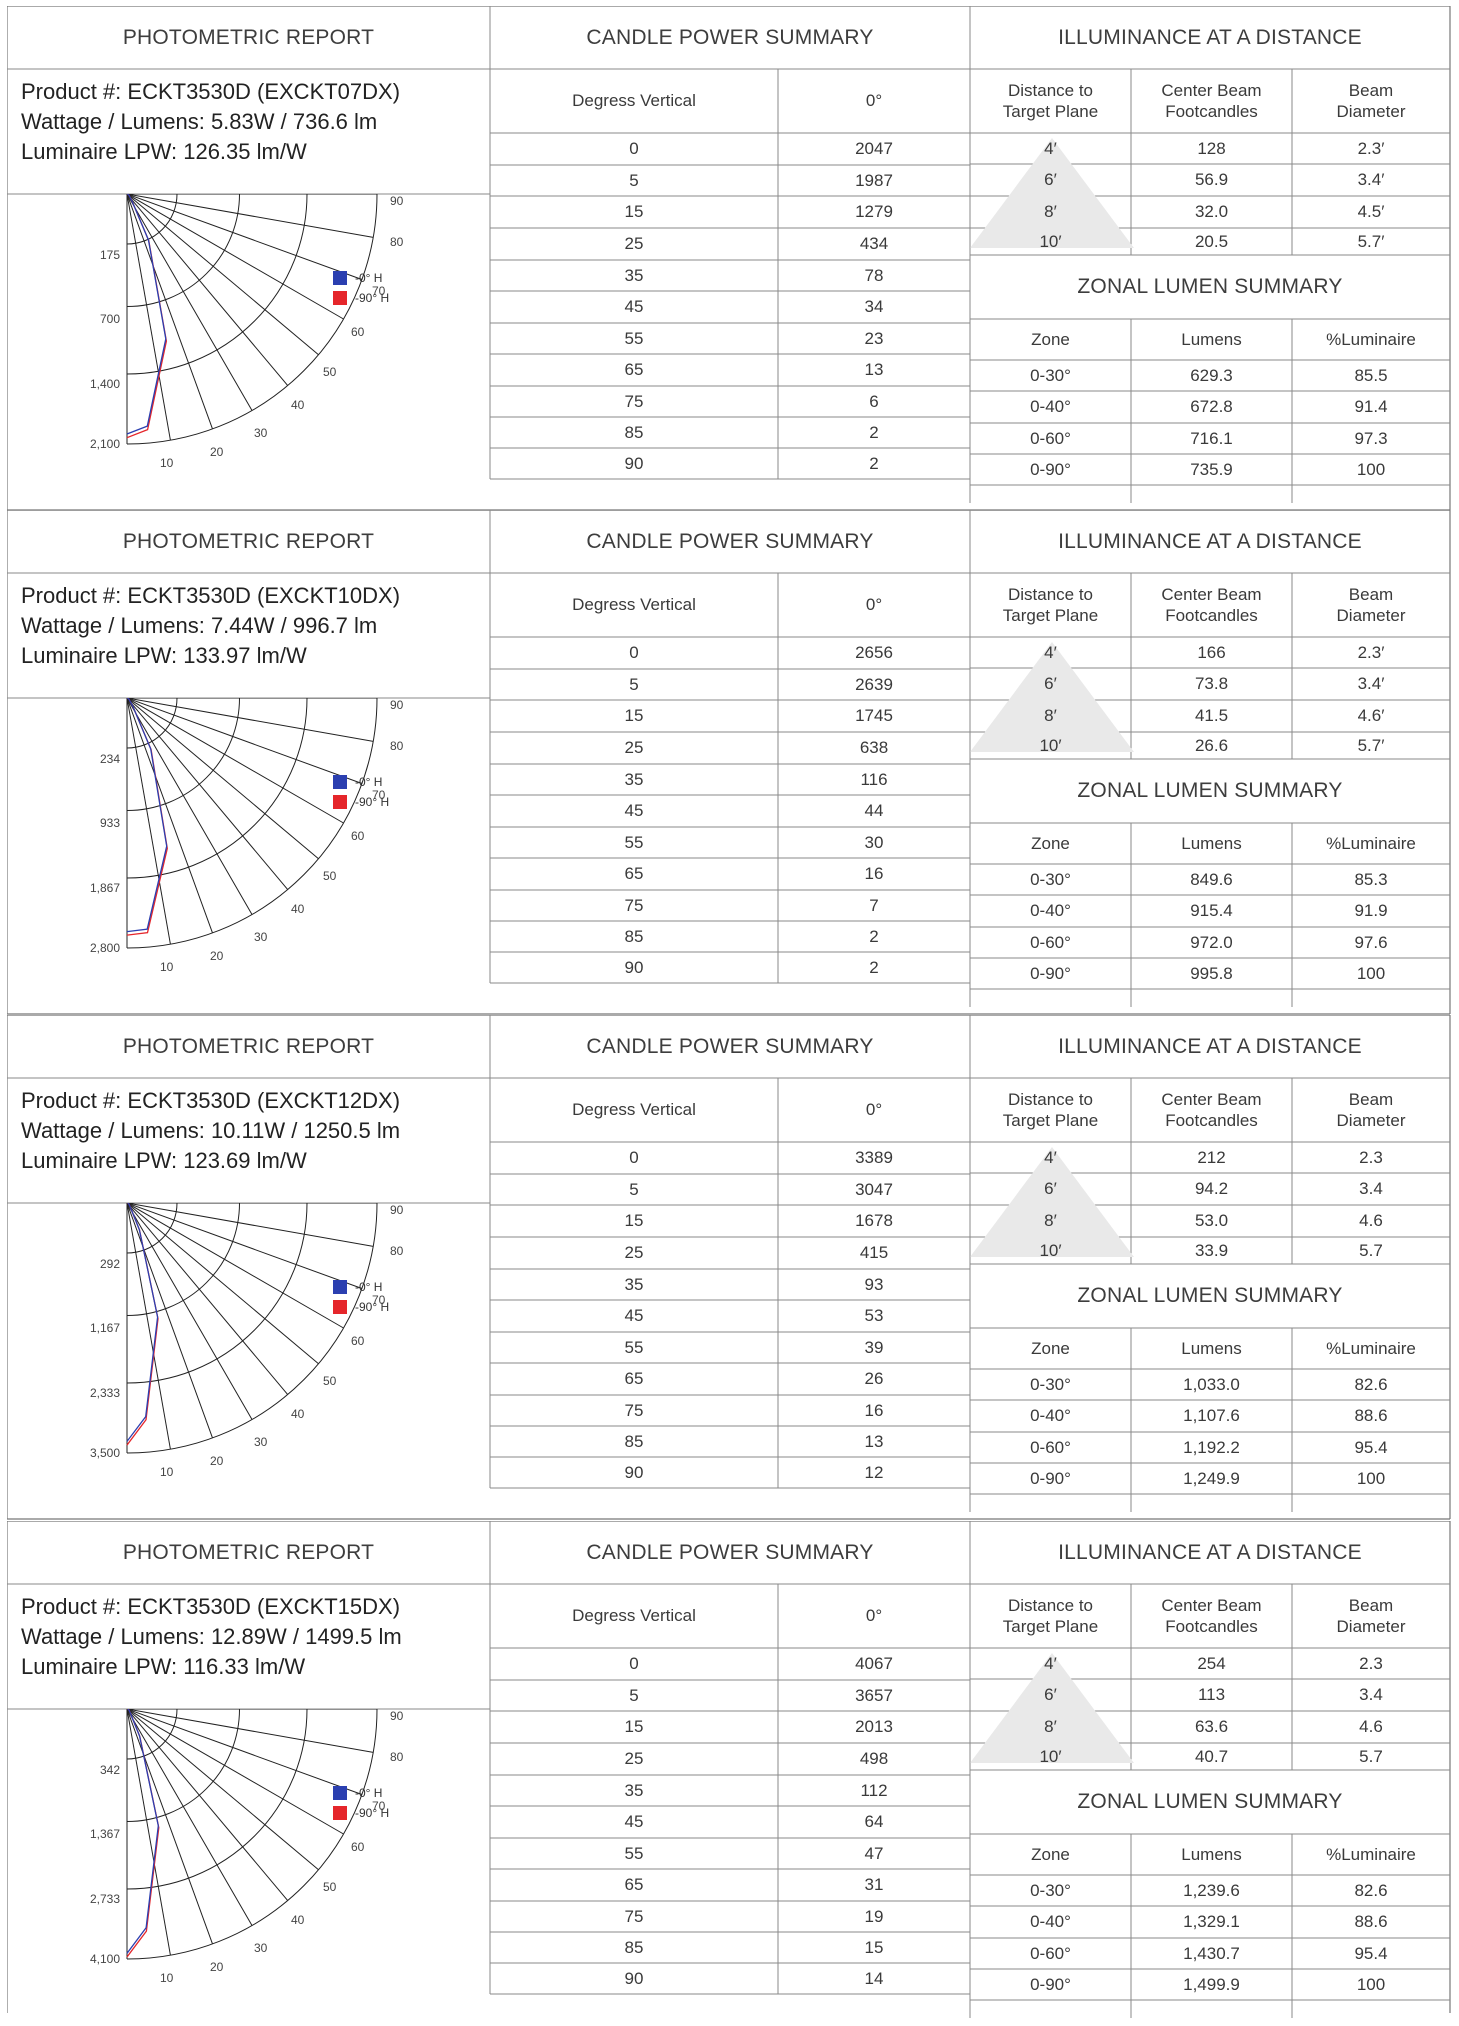  What do you see at coordinates (874, 1853) in the screenshot?
I see `candle-value-cell: 47` at bounding box center [874, 1853].